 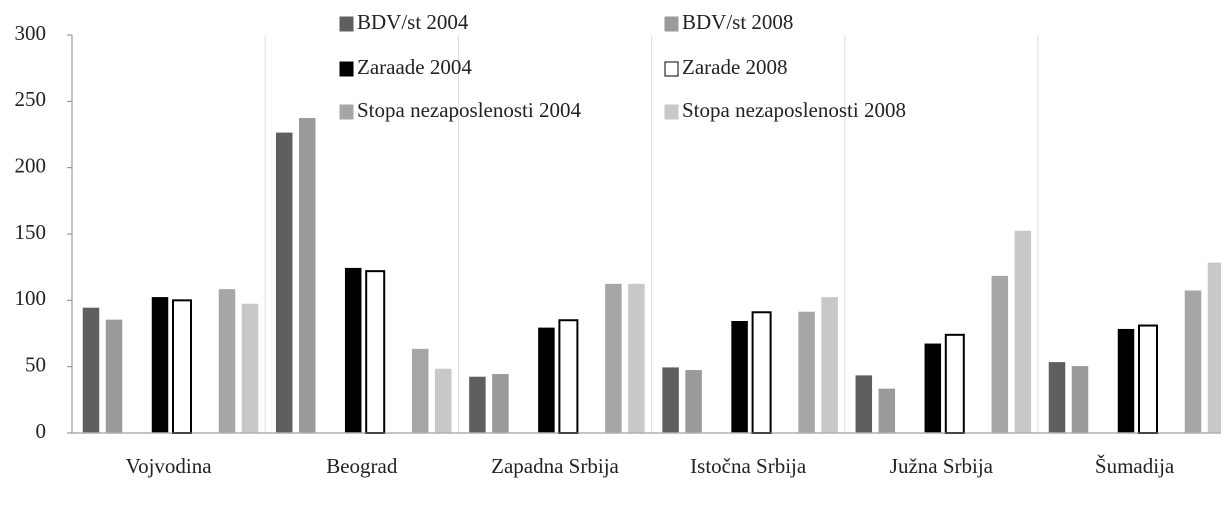 I want to click on y-tick-label: 150, so click(x=31, y=232).